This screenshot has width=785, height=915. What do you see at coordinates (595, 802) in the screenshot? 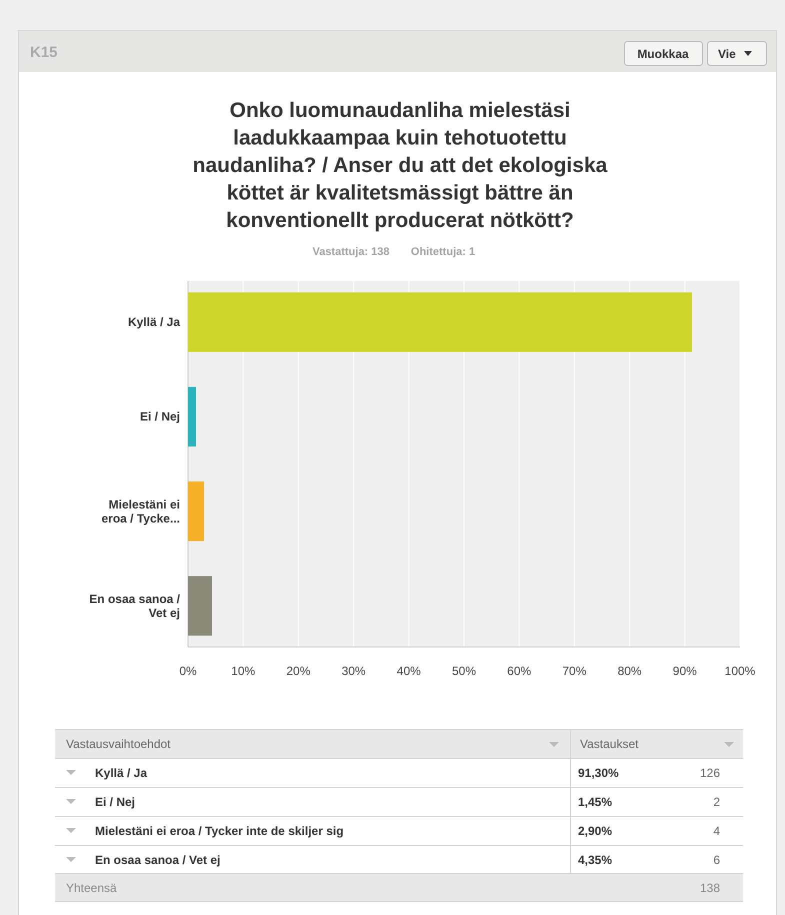
I see `text: 1,45%` at bounding box center [595, 802].